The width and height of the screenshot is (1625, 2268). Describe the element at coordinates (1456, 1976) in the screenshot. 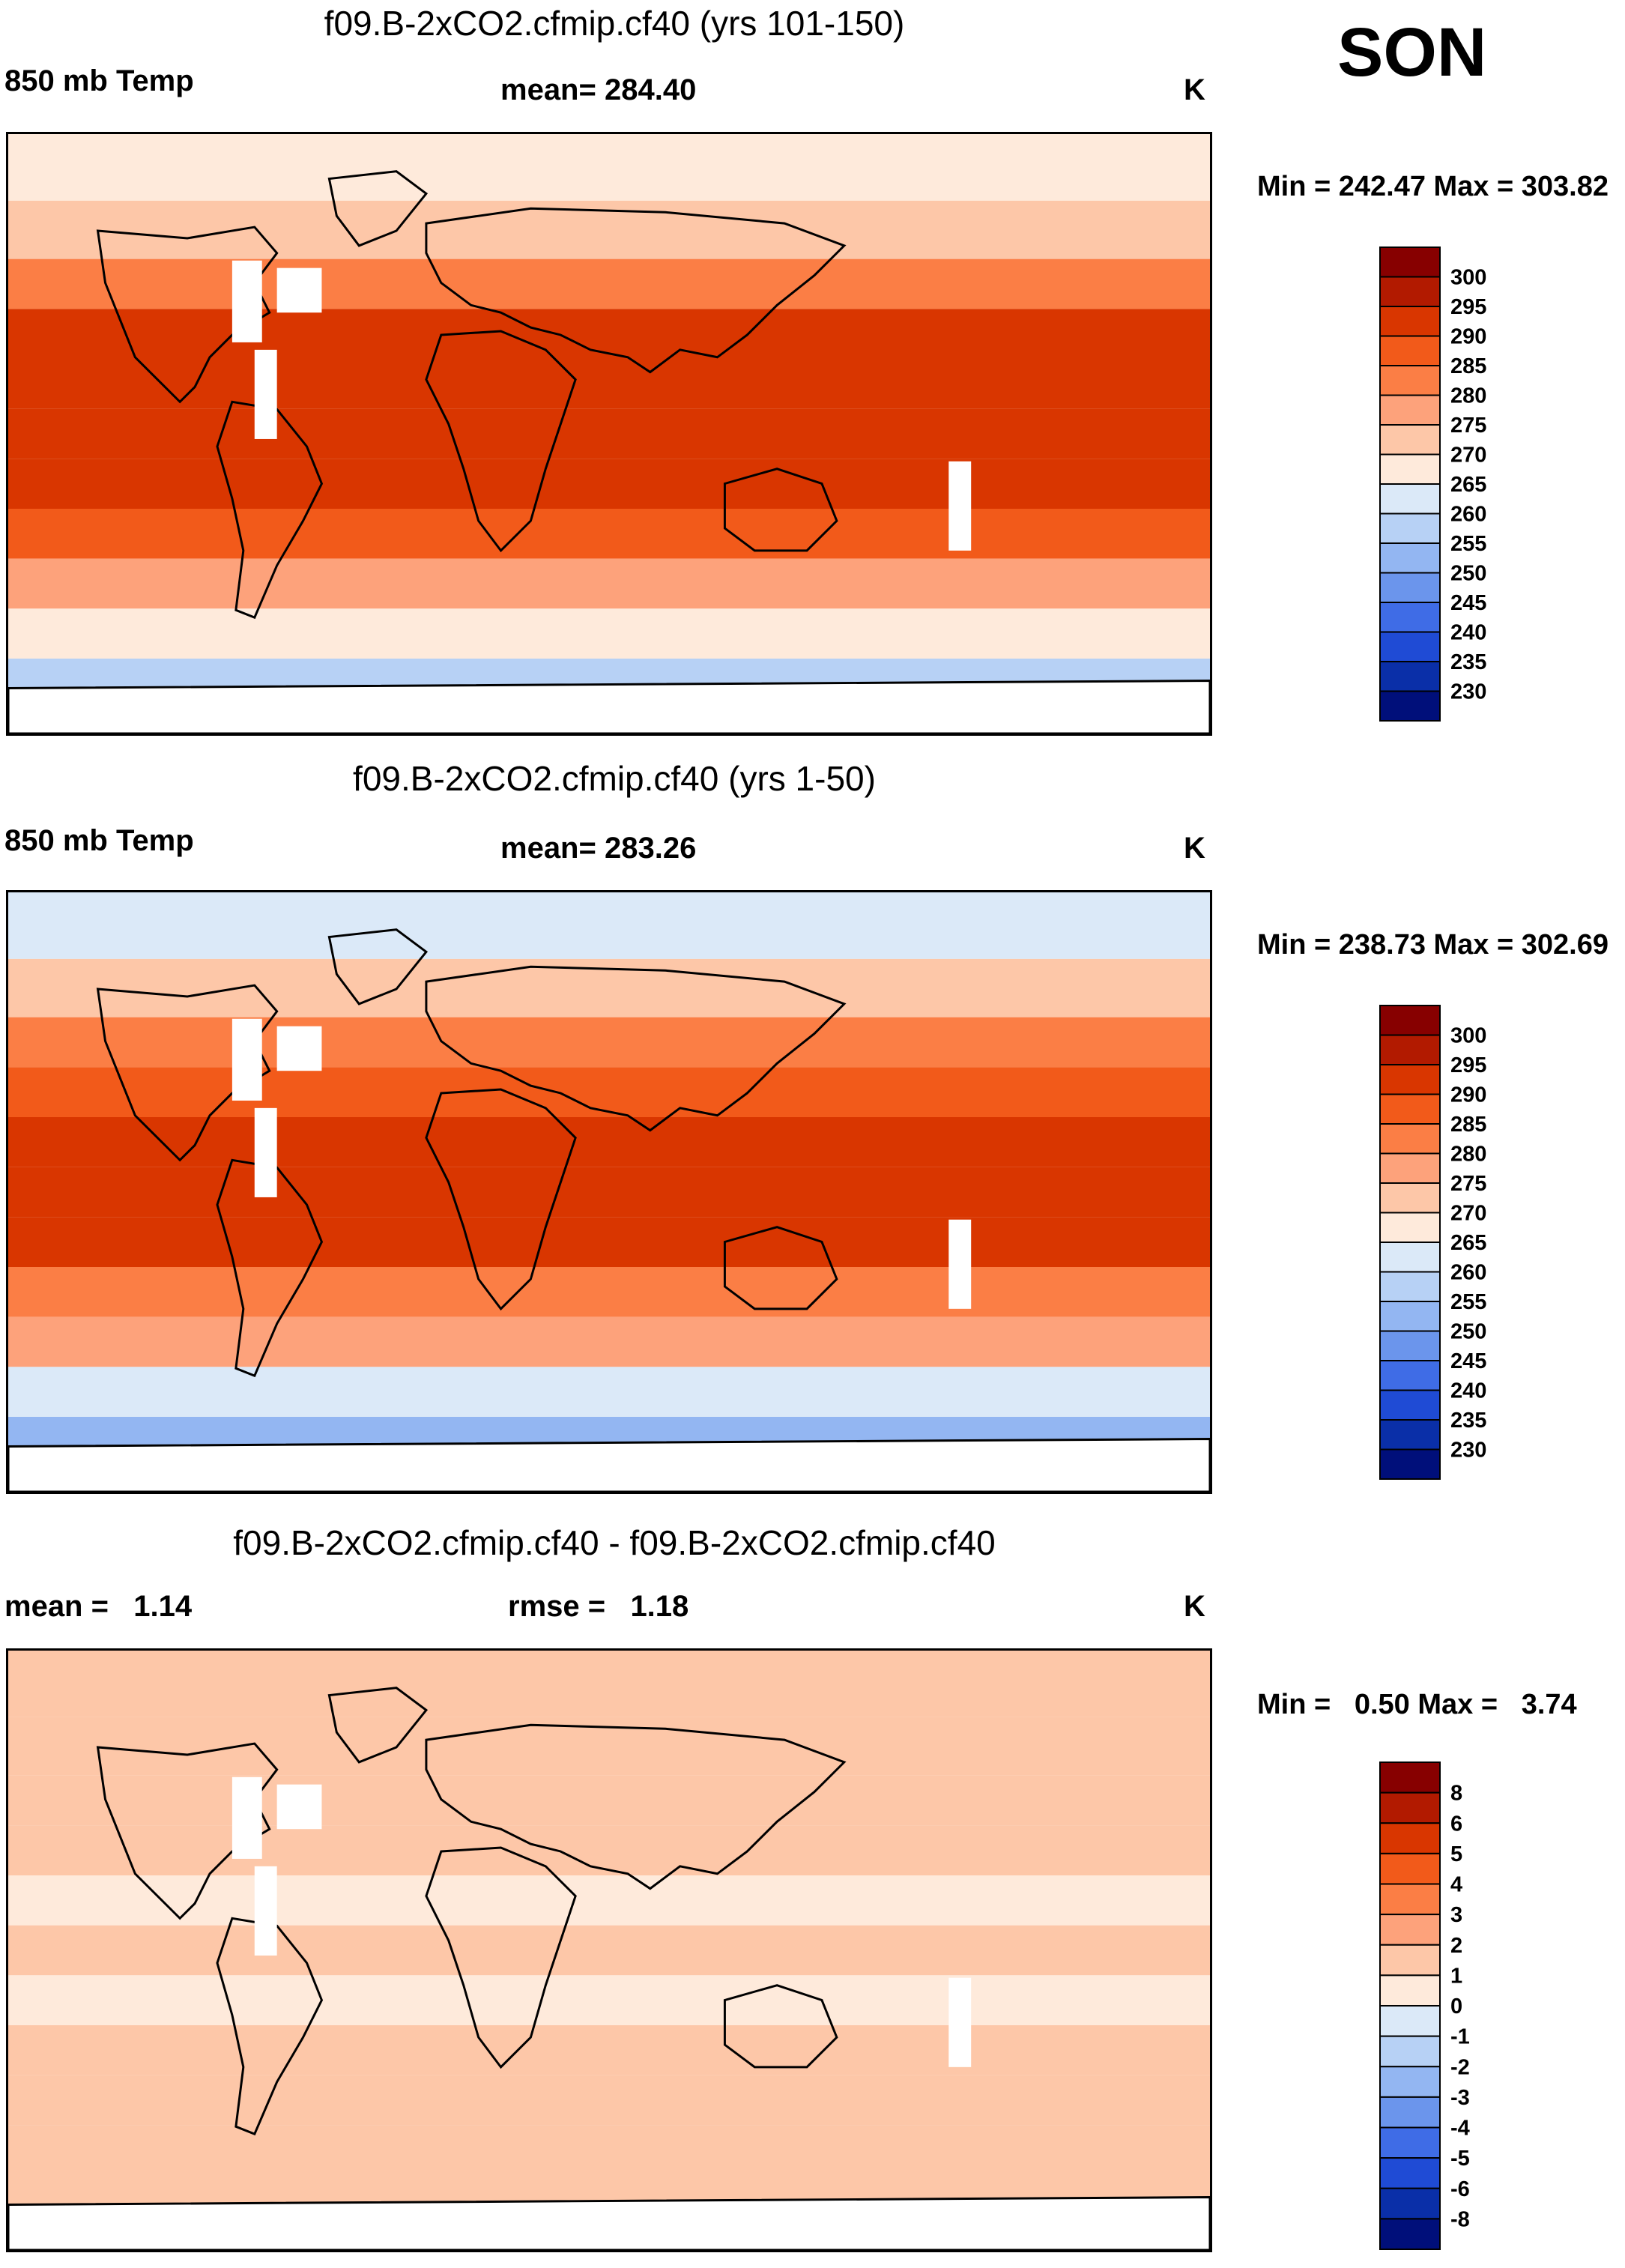

I see `colorbar-tick-label: 1` at that location.